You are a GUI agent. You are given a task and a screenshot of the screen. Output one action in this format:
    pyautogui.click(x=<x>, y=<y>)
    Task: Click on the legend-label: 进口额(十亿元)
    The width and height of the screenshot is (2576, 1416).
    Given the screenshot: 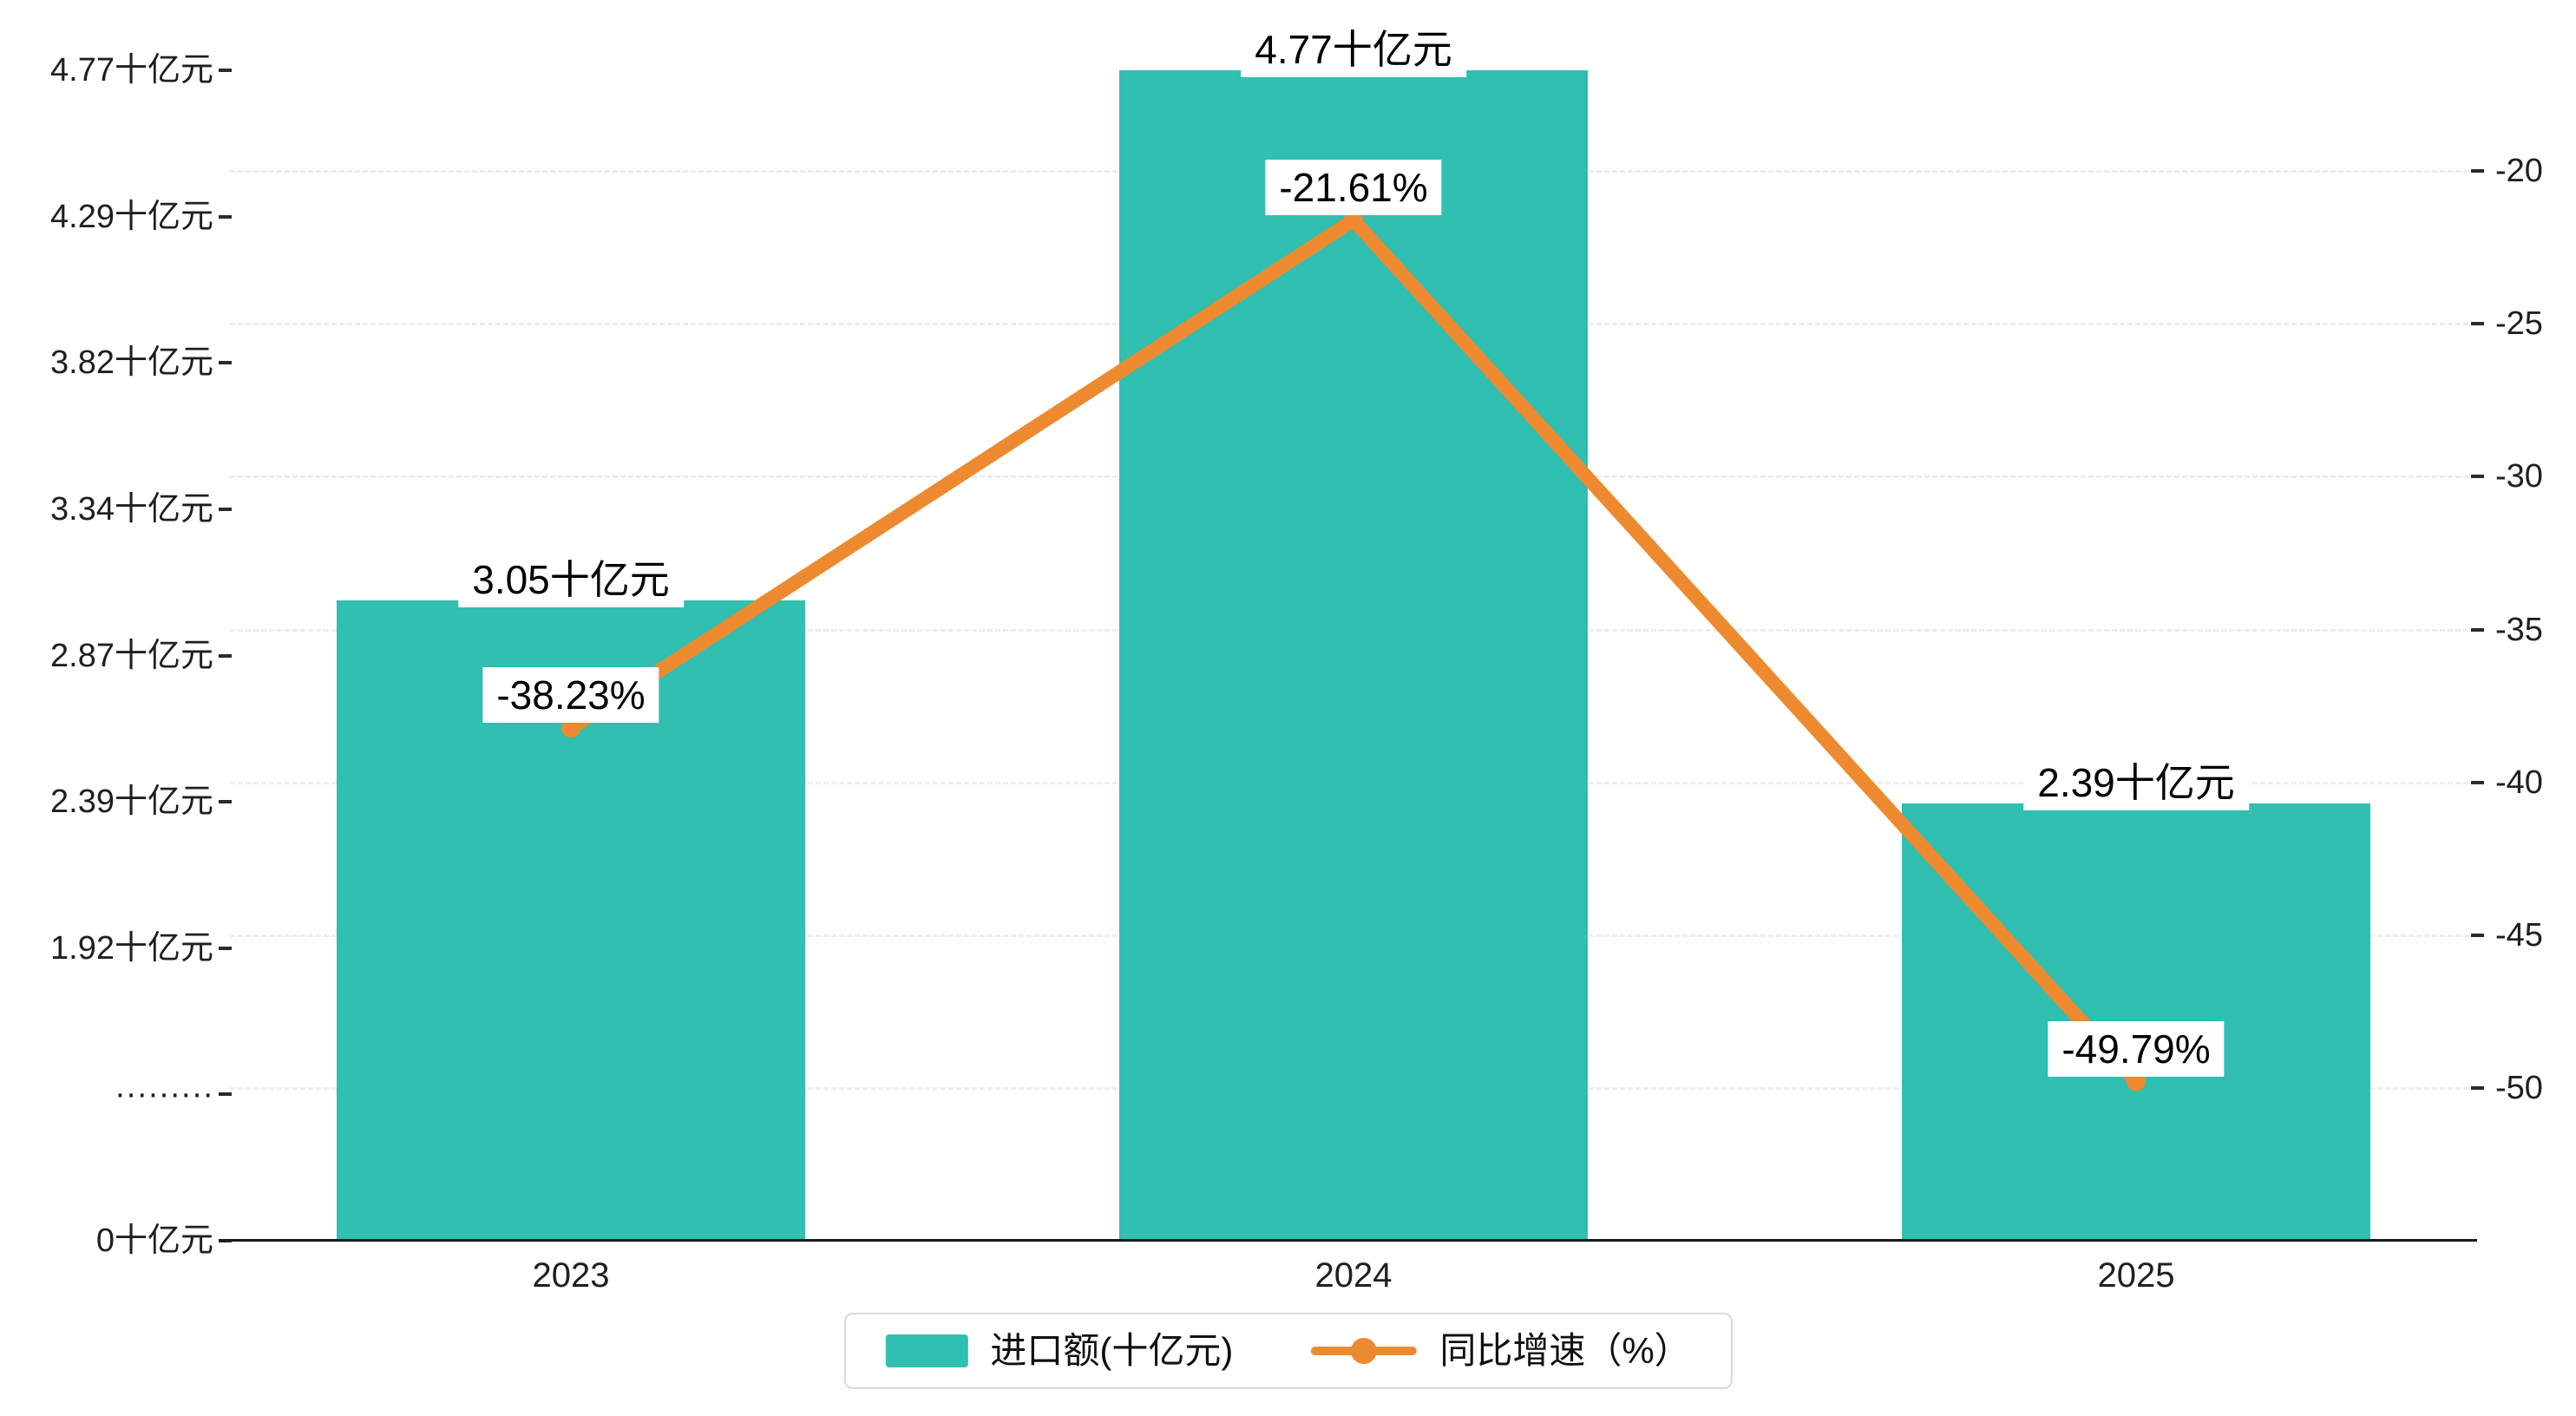 What is the action you would take?
    pyautogui.click(x=1112, y=1351)
    